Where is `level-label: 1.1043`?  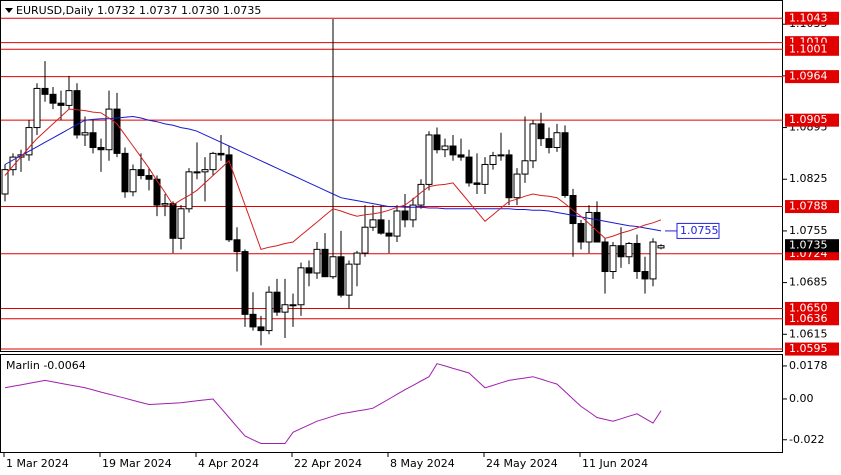 level-label: 1.1043 is located at coordinates (808, 17).